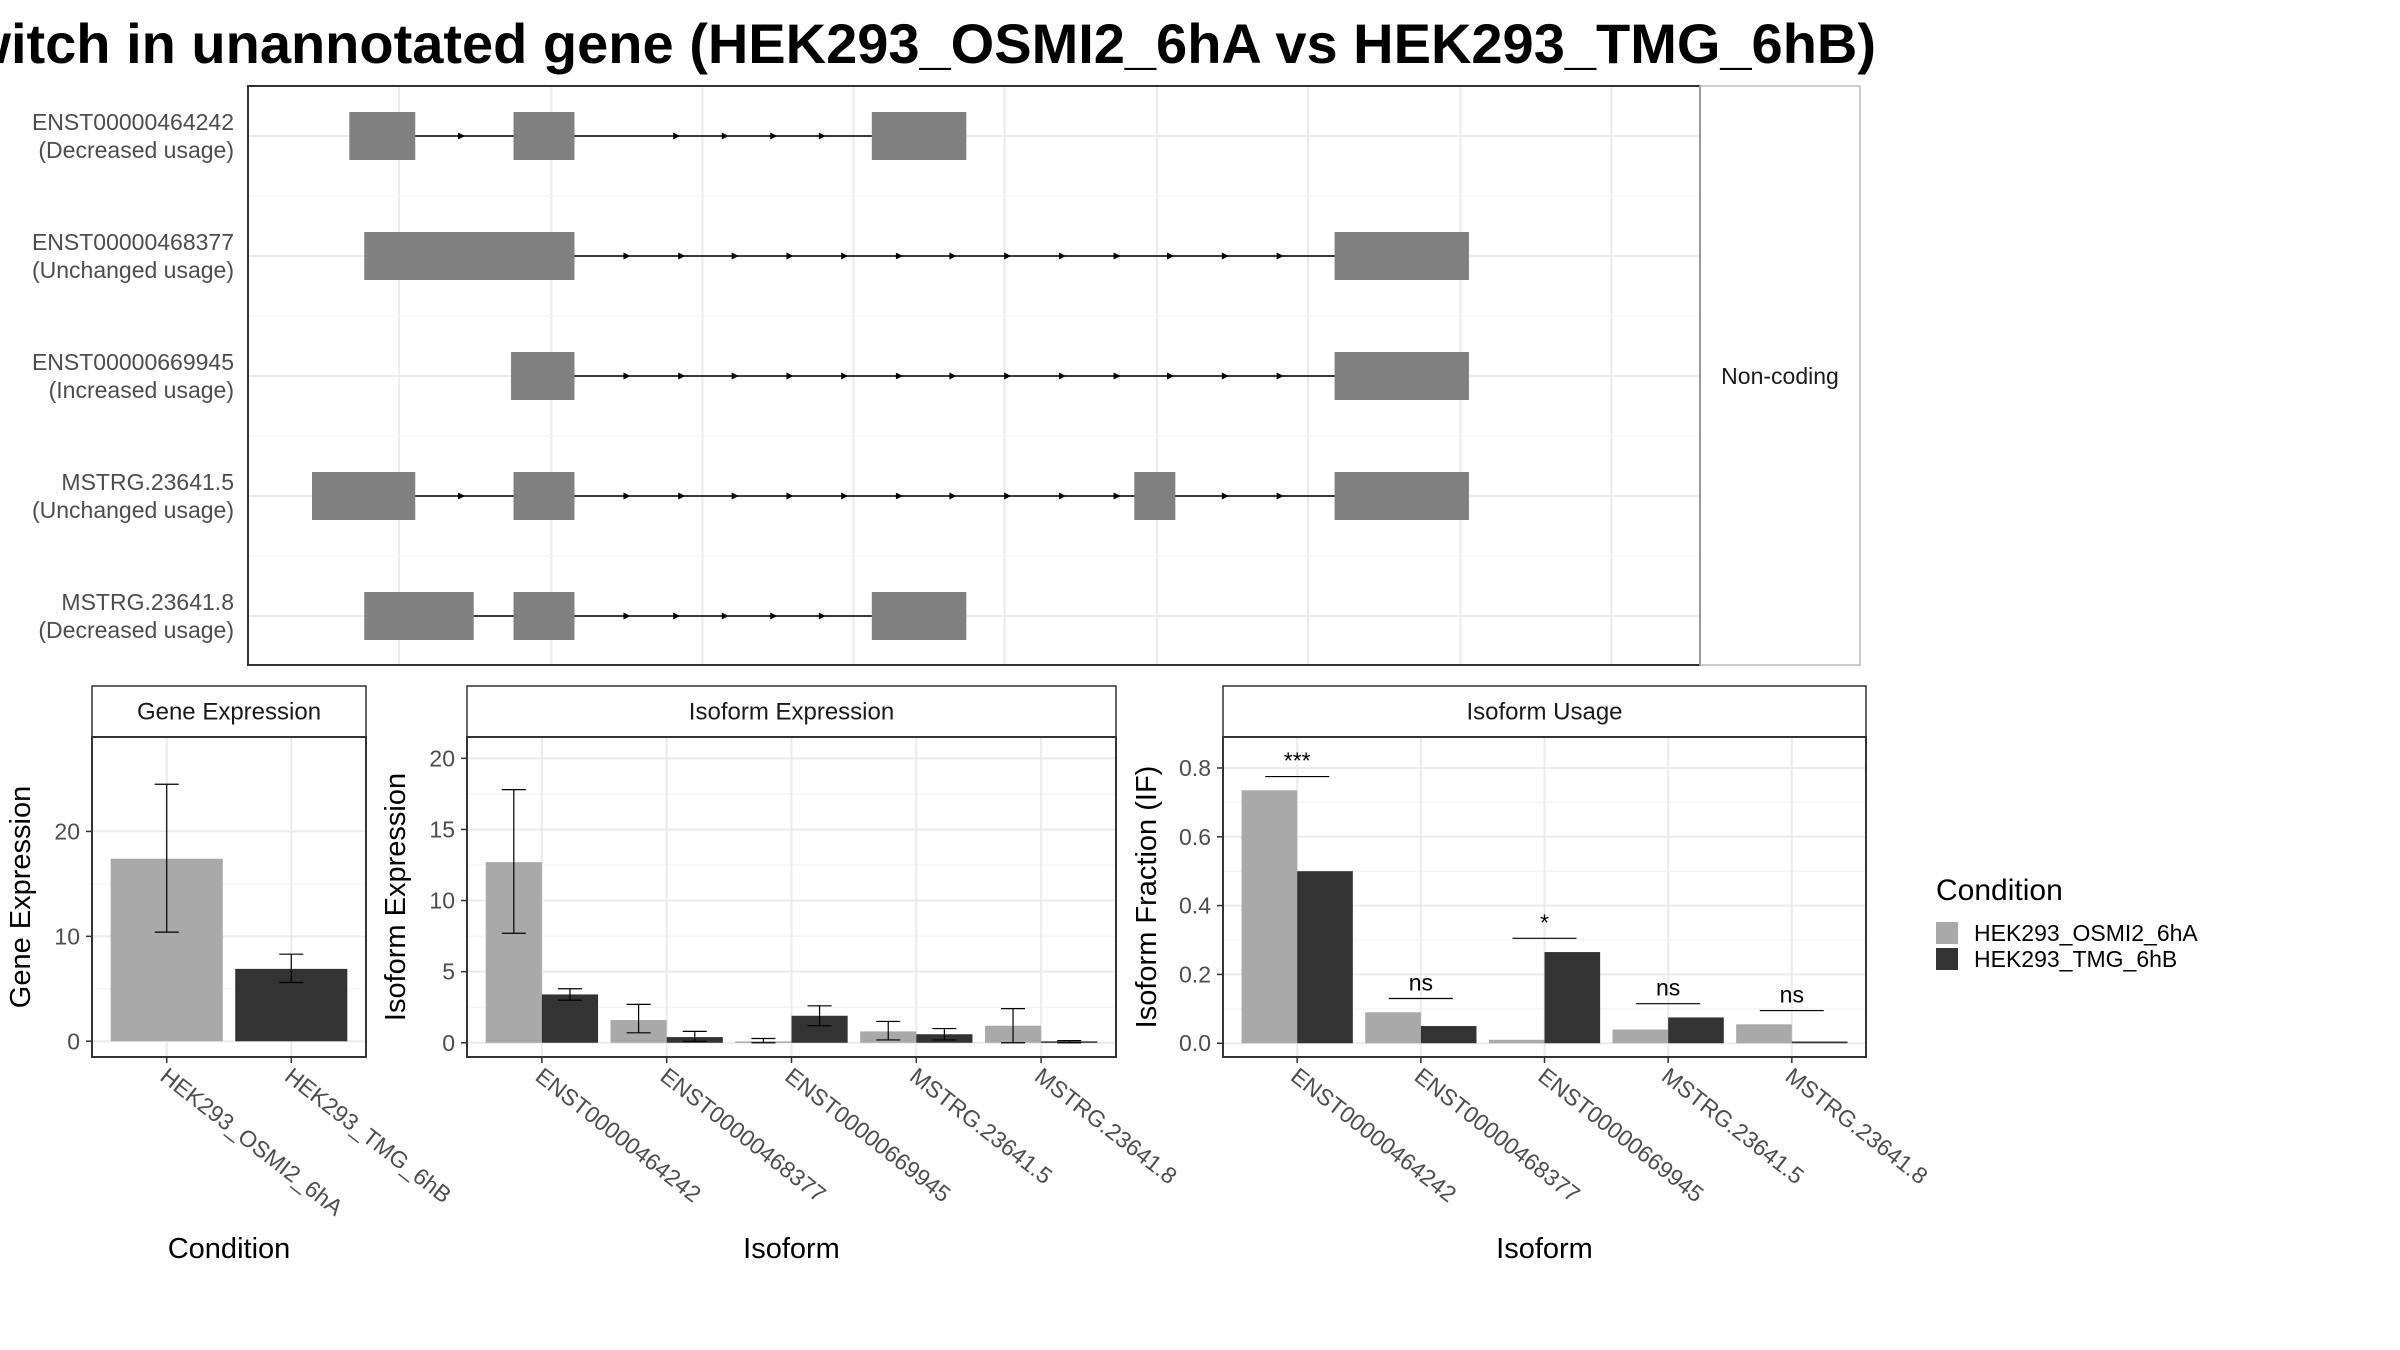  I want to click on legend-label: HEK293_TMG_6hB, so click(2075, 959).